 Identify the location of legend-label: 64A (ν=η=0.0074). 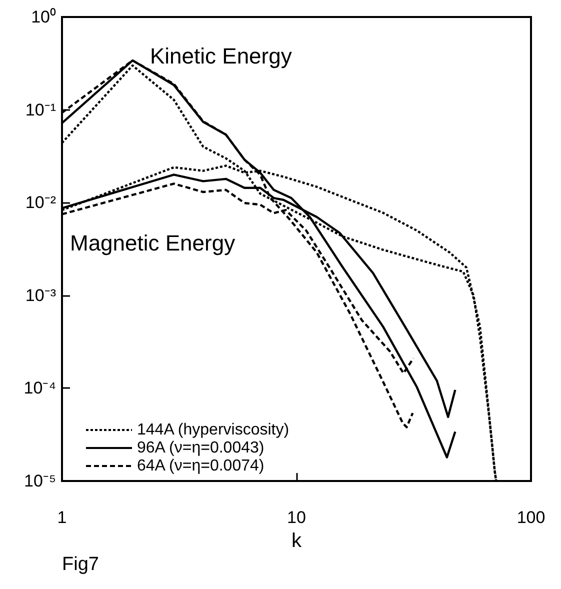
(200, 466).